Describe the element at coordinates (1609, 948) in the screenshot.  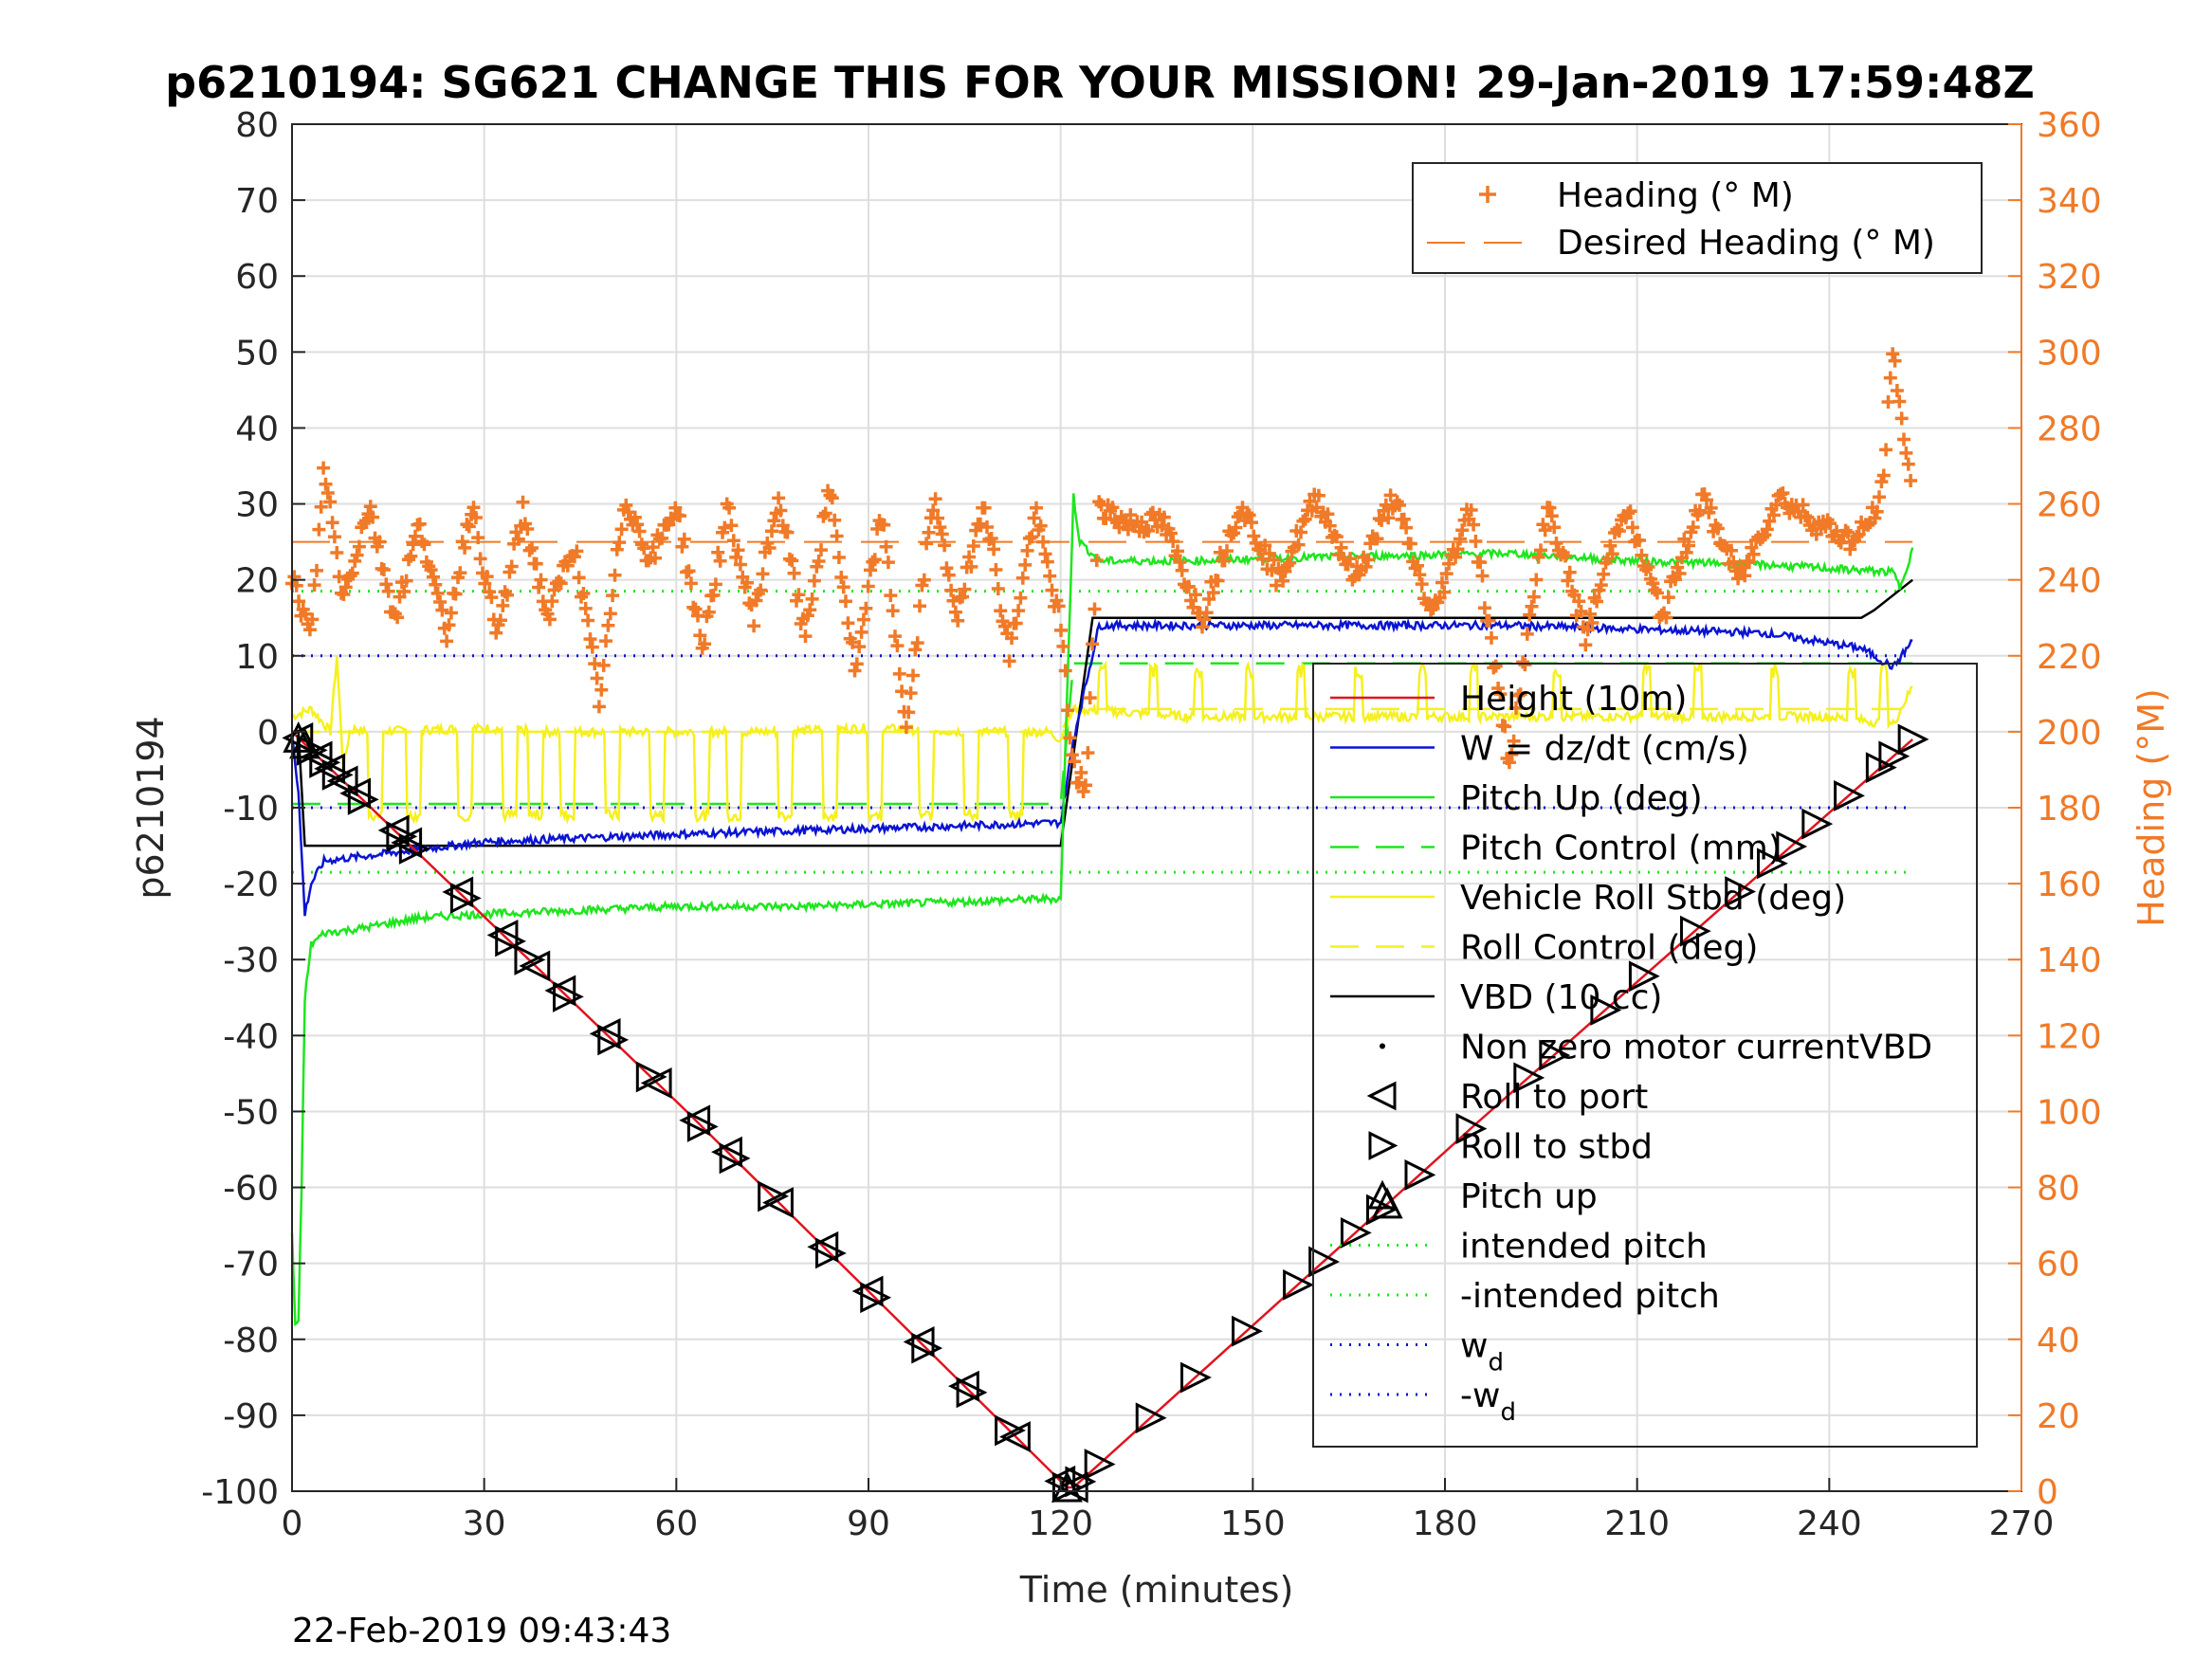
I see `legend-entry-label: Roll Control (deg)` at that location.